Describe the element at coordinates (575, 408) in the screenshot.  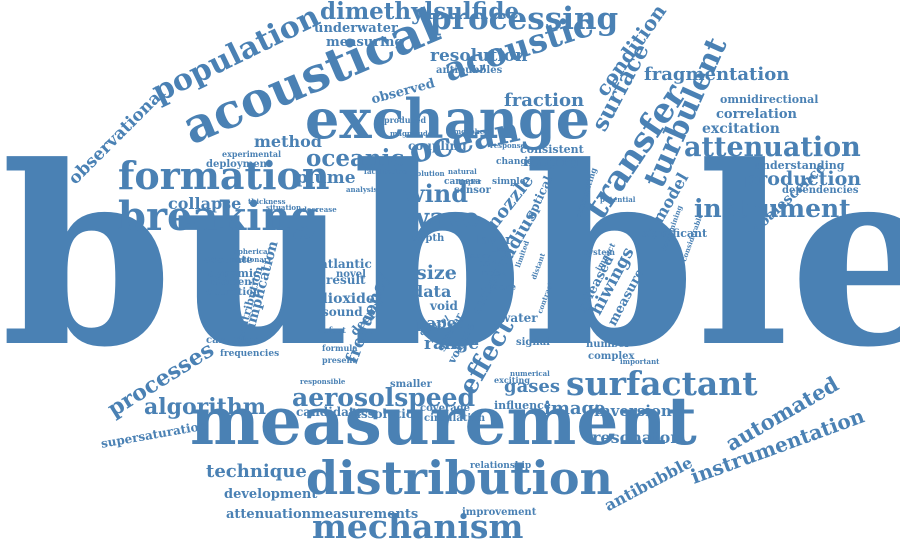
I see `cloud-word-image: image` at that location.